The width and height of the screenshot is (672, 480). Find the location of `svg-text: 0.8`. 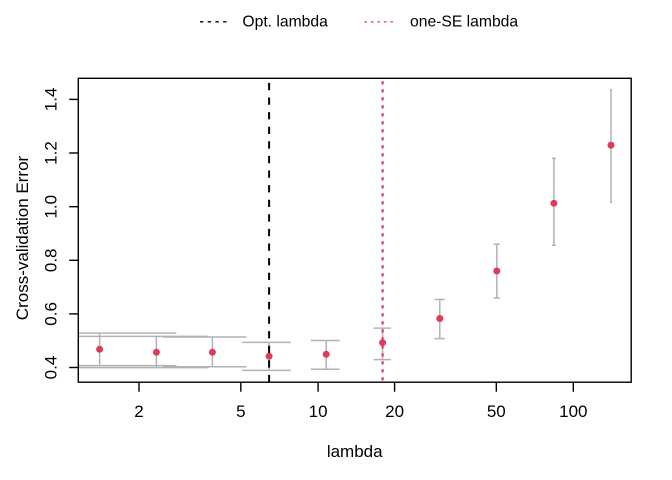

svg-text: 0.8 is located at coordinates (51, 260).